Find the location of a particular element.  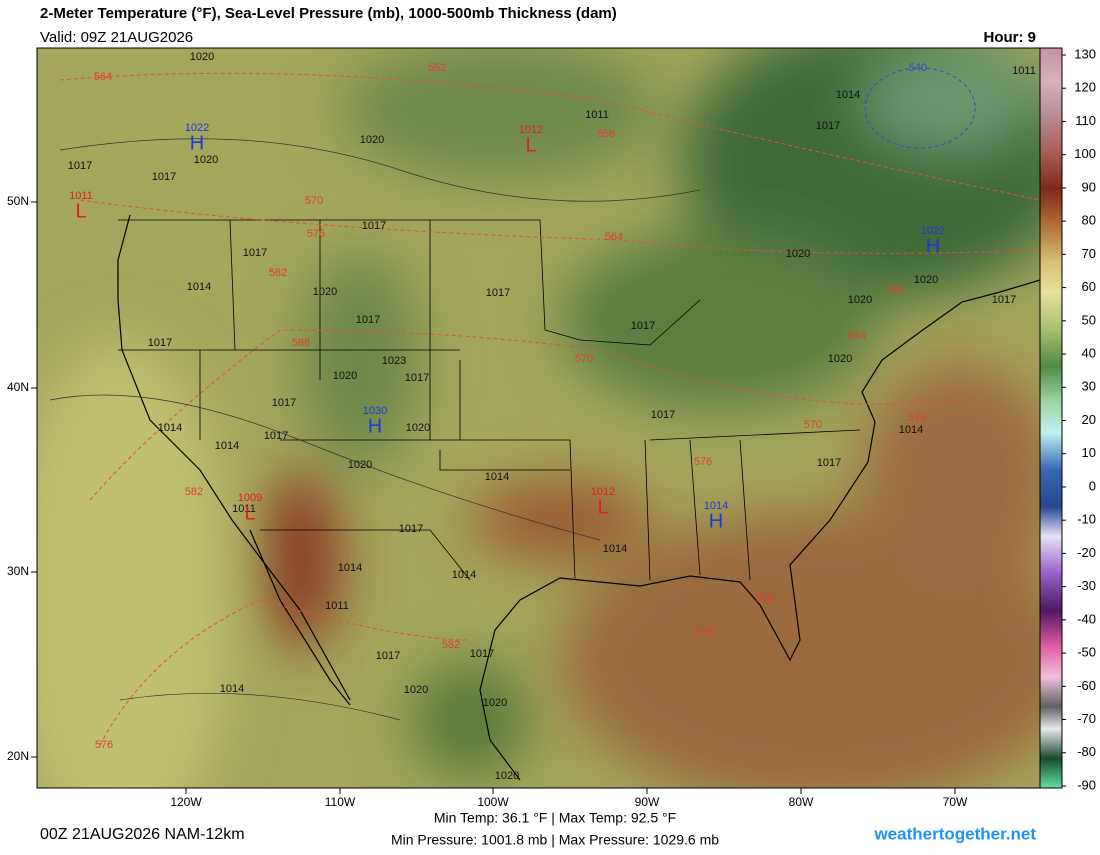

thickness-label: 552 is located at coordinates (437, 68).